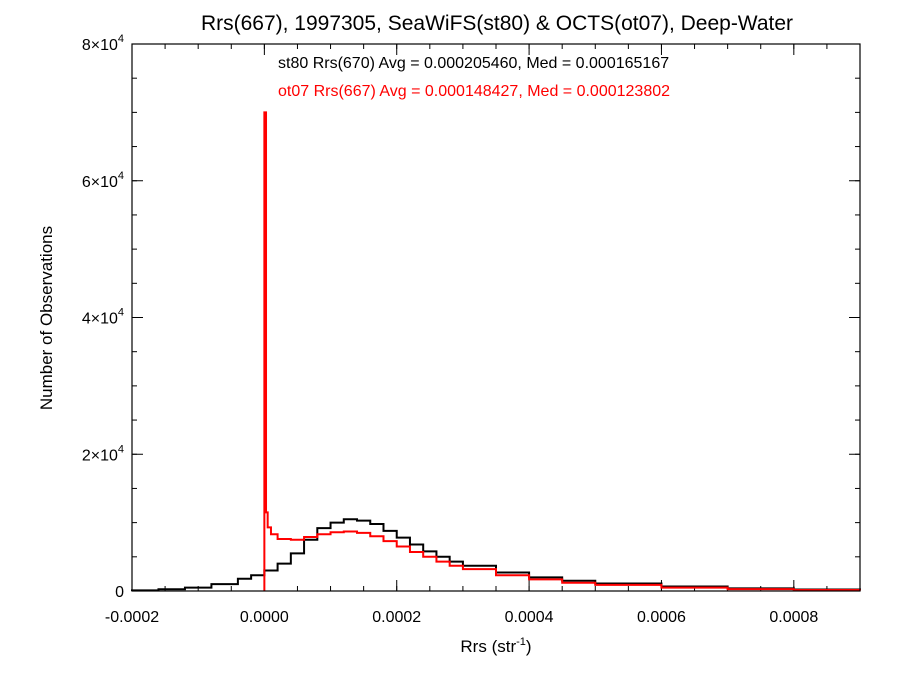  I want to click on y-tick-label: 6×10⁴, so click(103, 180).